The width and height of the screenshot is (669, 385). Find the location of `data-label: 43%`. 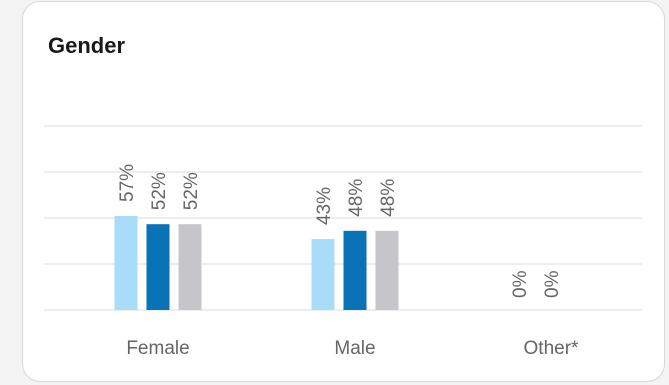

data-label: 43% is located at coordinates (324, 206).